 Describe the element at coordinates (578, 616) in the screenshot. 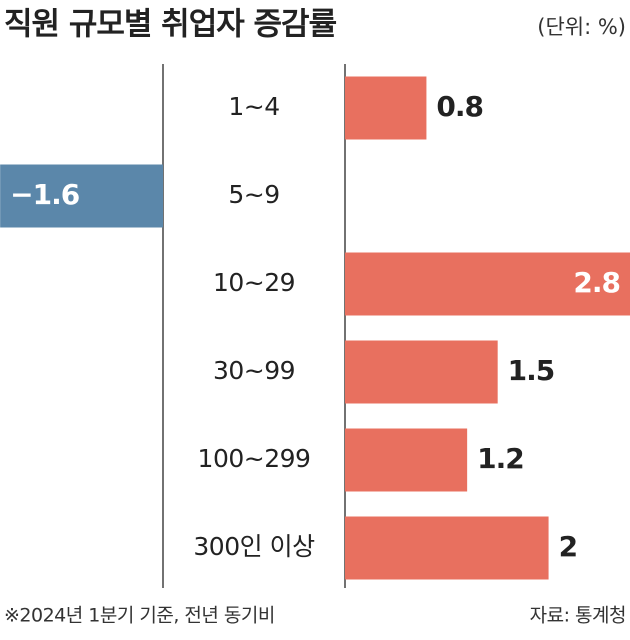

I see `source: 자료: 통계청` at that location.